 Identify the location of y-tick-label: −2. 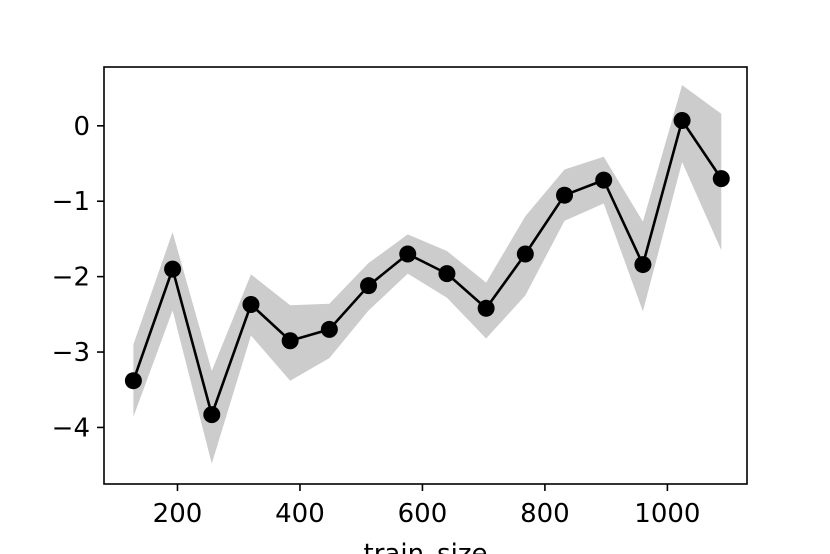
(71, 278).